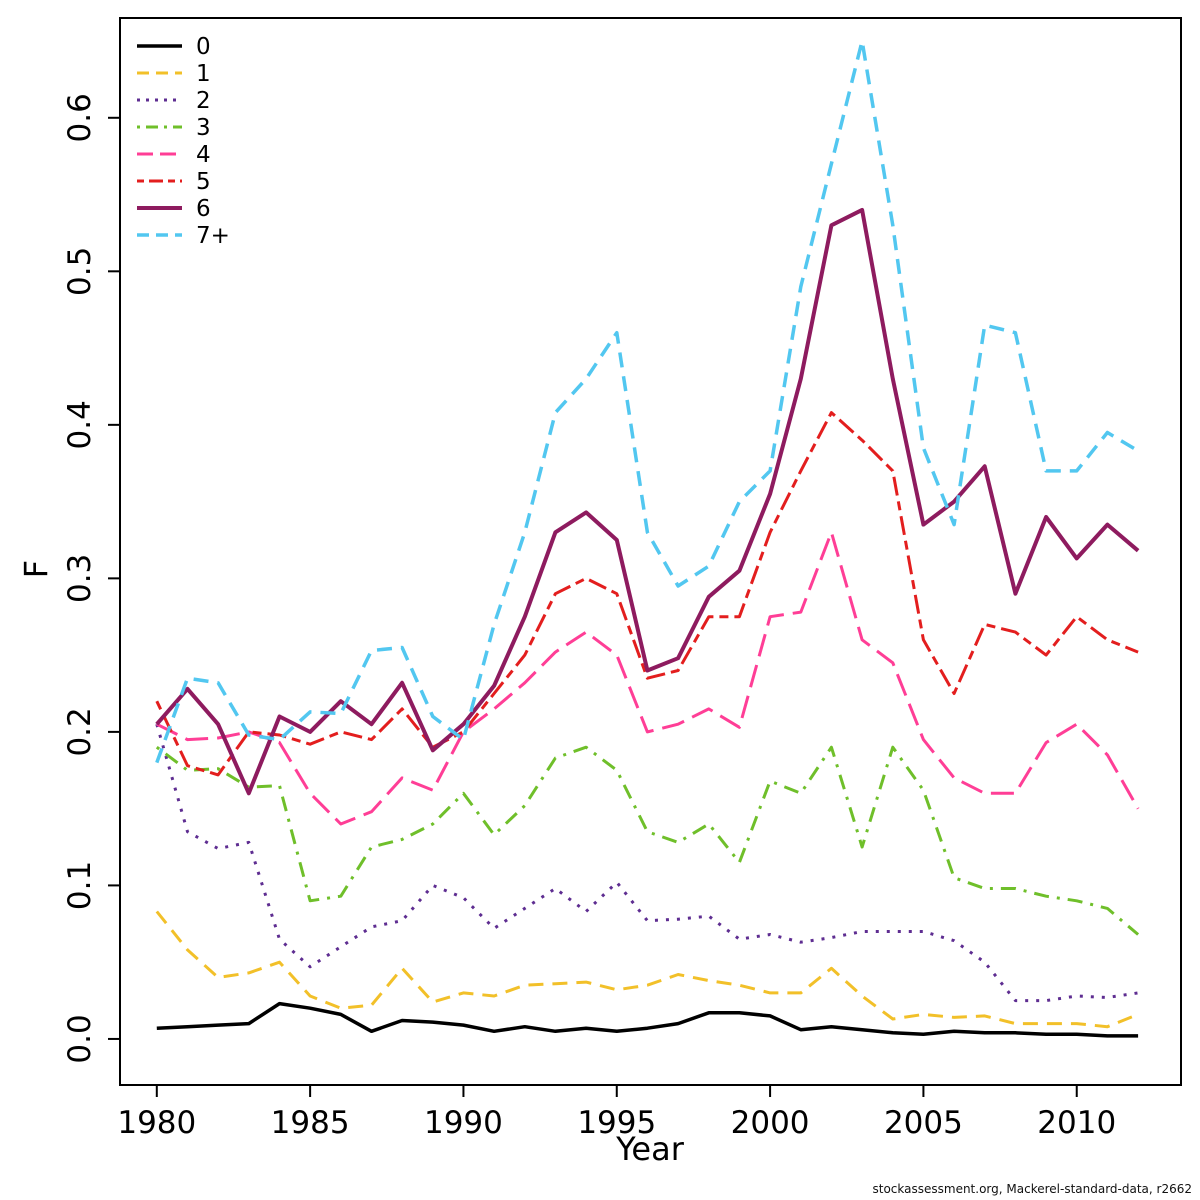 This screenshot has height=1200, width=1200. What do you see at coordinates (80, 885) in the screenshot?
I see `y-tick-label: 0.1` at bounding box center [80, 885].